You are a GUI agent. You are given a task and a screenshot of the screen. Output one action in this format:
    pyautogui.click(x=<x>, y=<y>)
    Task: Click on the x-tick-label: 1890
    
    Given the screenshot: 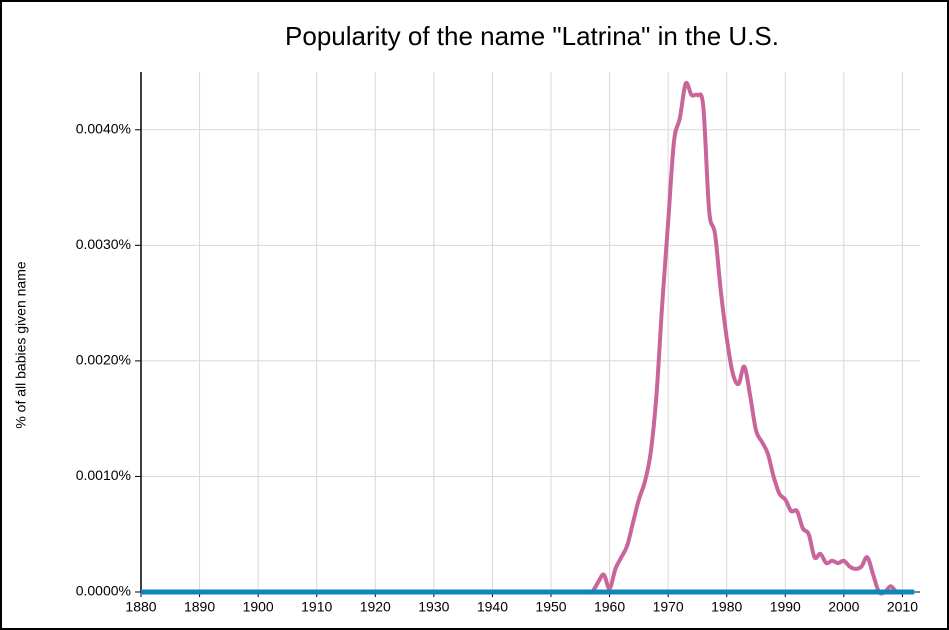 What is the action you would take?
    pyautogui.click(x=199, y=607)
    